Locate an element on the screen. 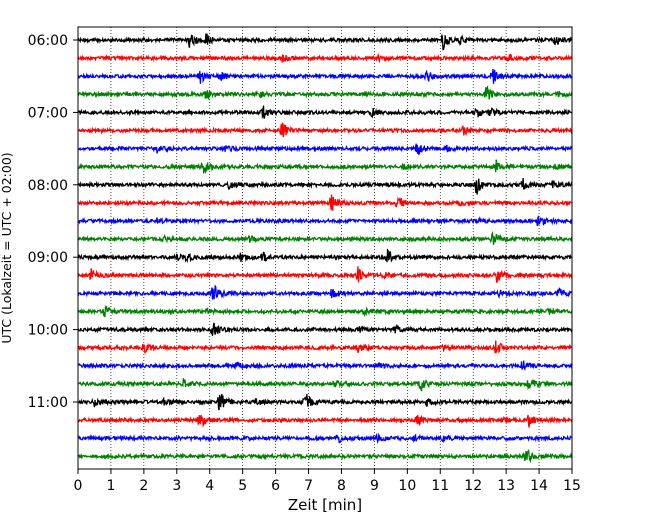 The height and width of the screenshot is (520, 650). x-tick-label: 12 is located at coordinates (473, 486).